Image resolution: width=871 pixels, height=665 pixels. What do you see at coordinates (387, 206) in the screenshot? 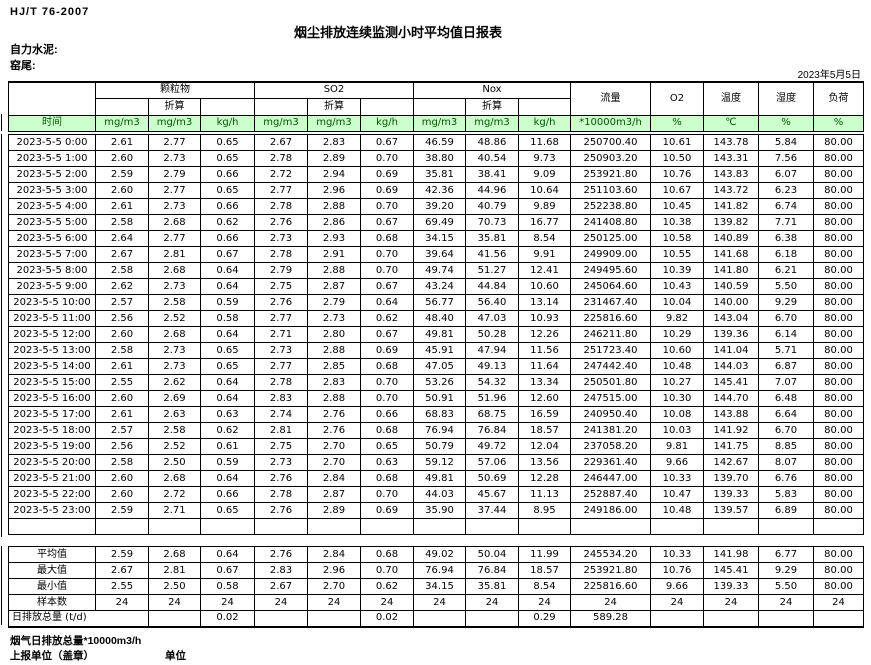
I see `value-cell: 0.70` at bounding box center [387, 206].